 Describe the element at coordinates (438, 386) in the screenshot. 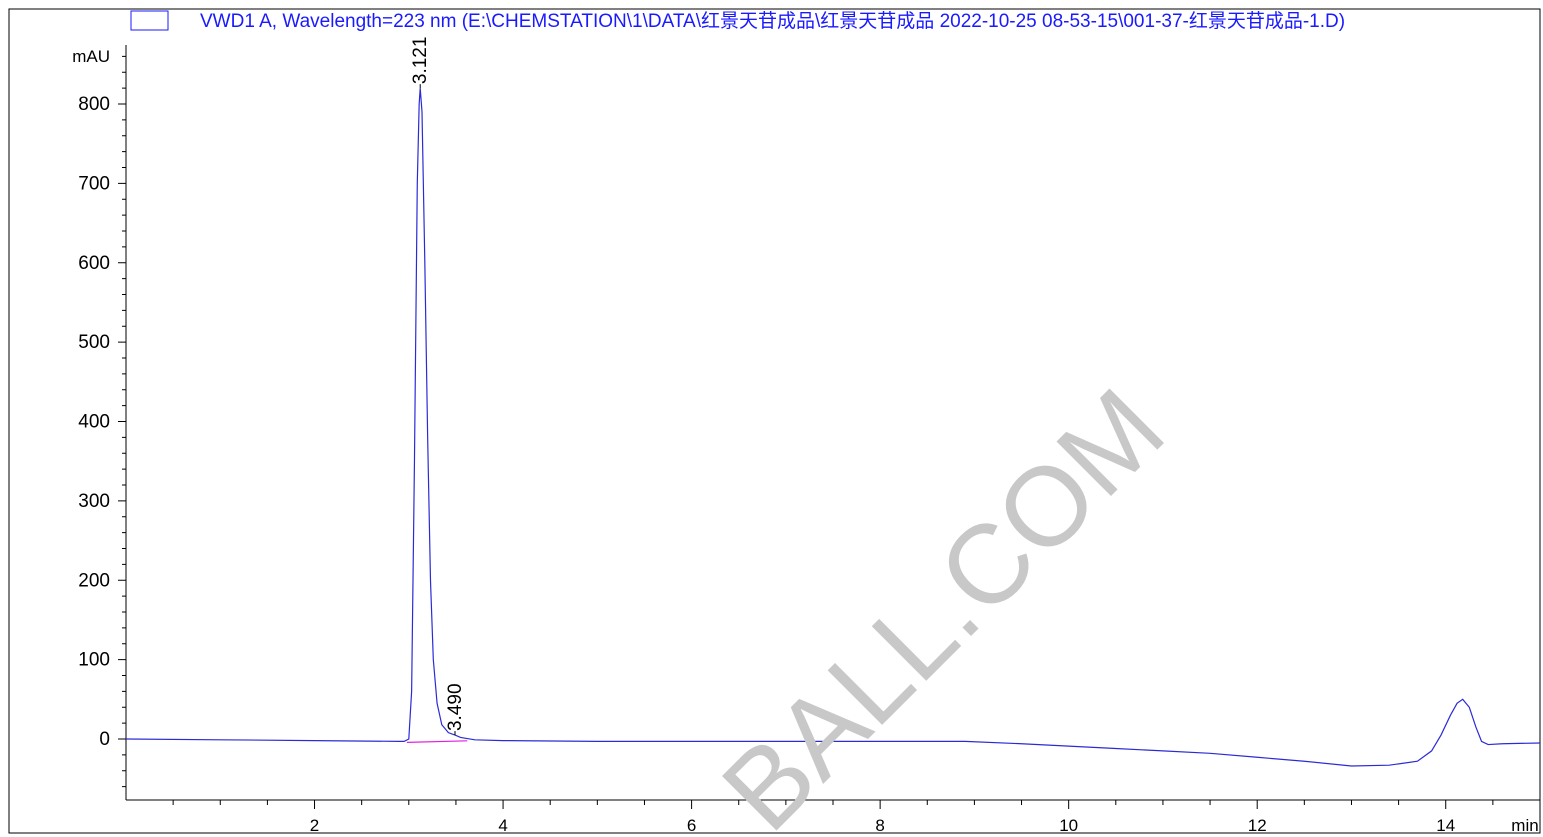

I see `peak-labels: 3.121 3.490` at that location.